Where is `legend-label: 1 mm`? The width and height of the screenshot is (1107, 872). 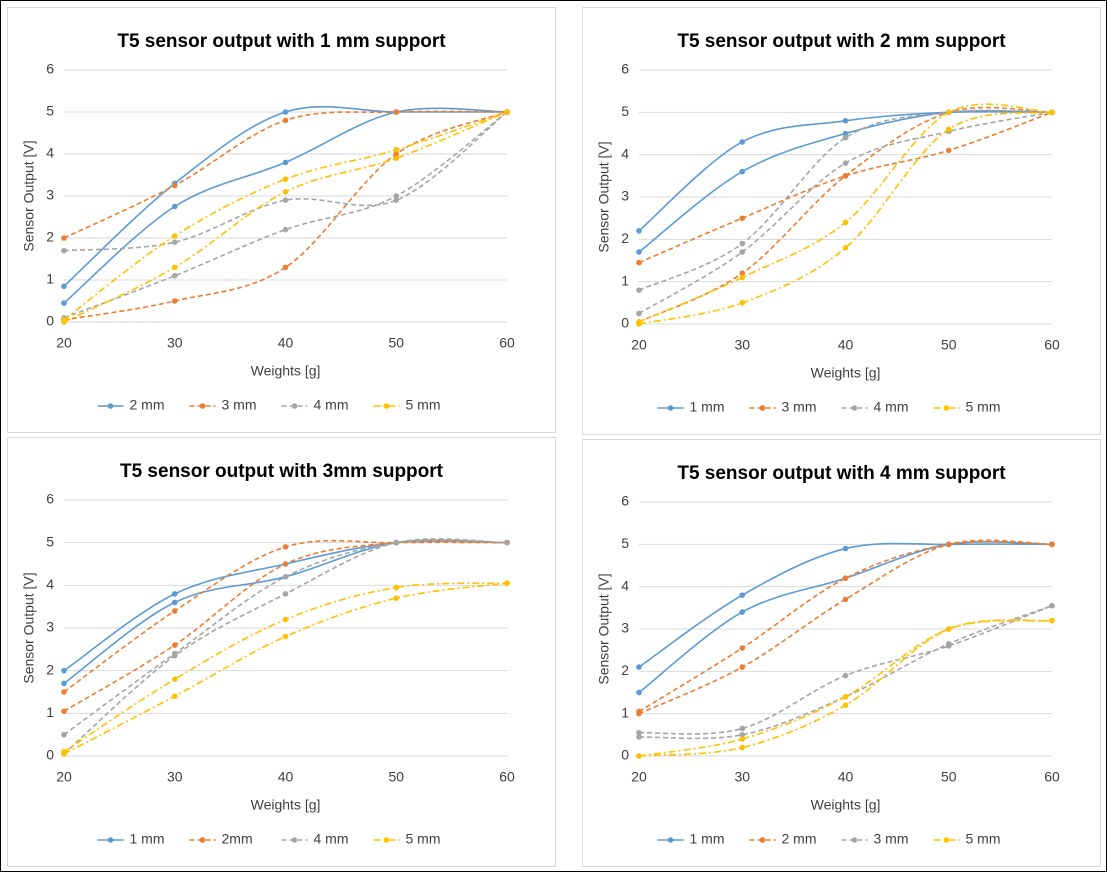 legend-label: 1 mm is located at coordinates (147, 839).